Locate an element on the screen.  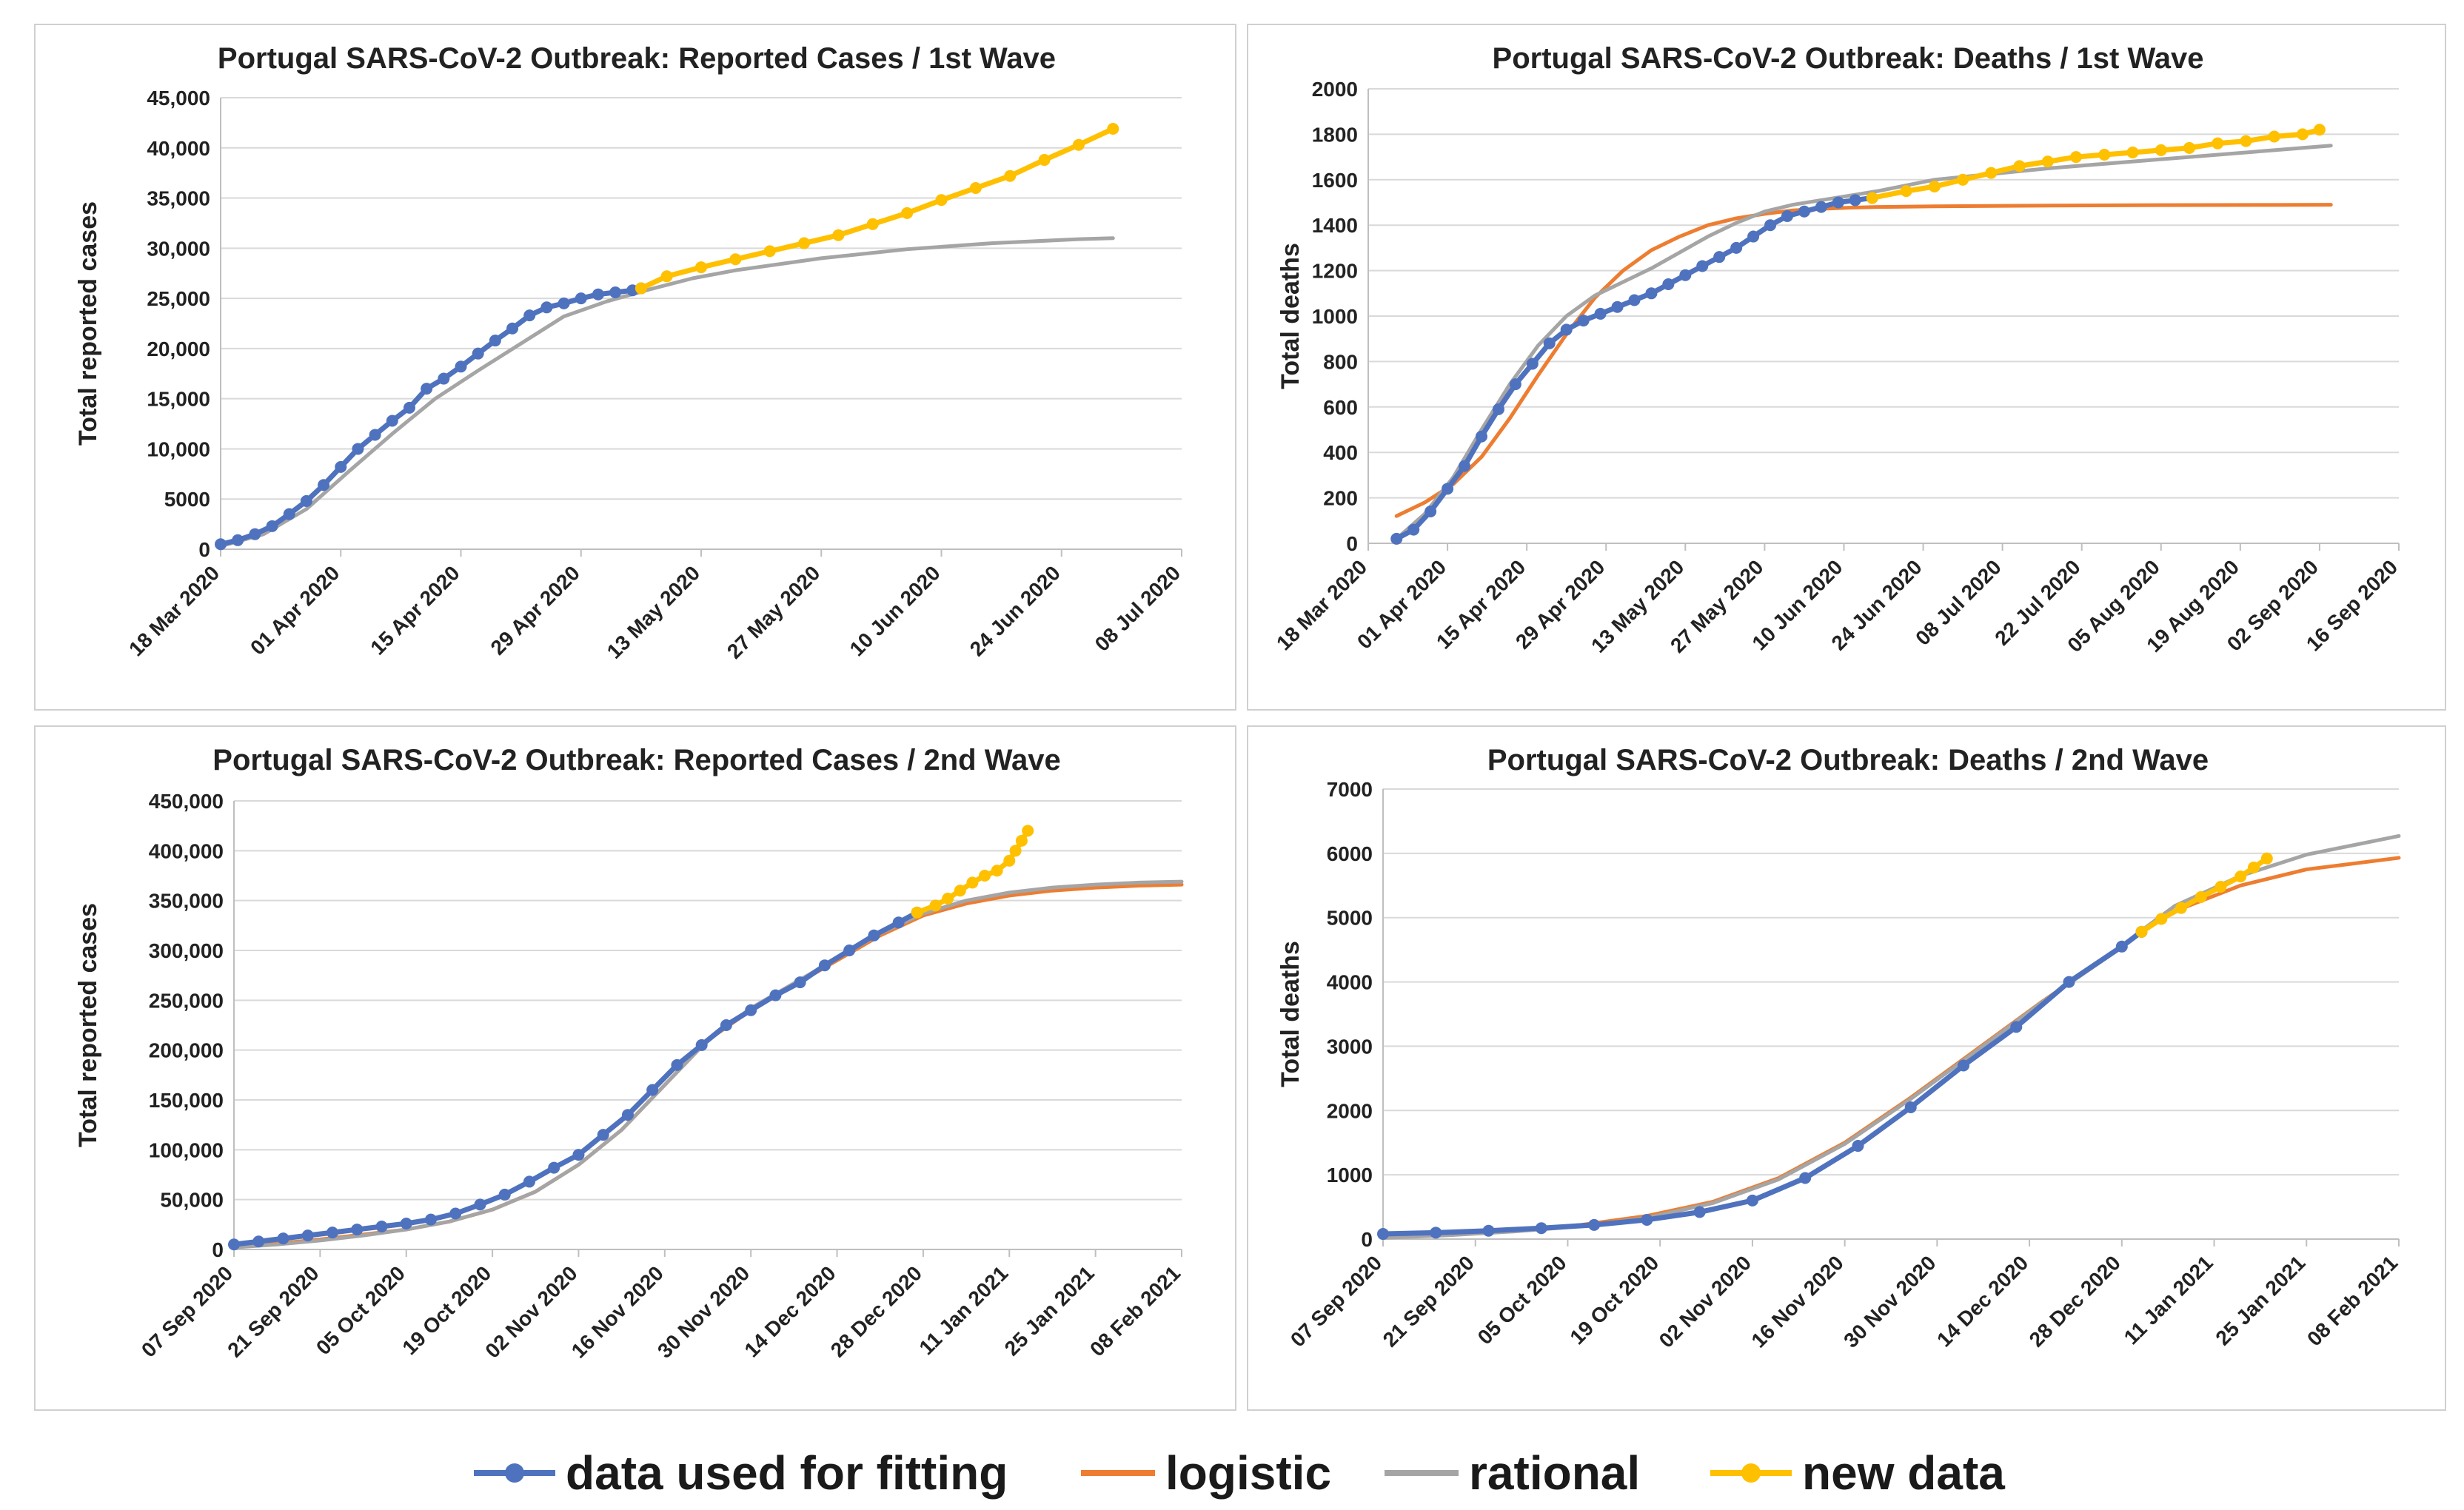
legend-item-logistic: logistic is located at coordinates (1206, 1473).